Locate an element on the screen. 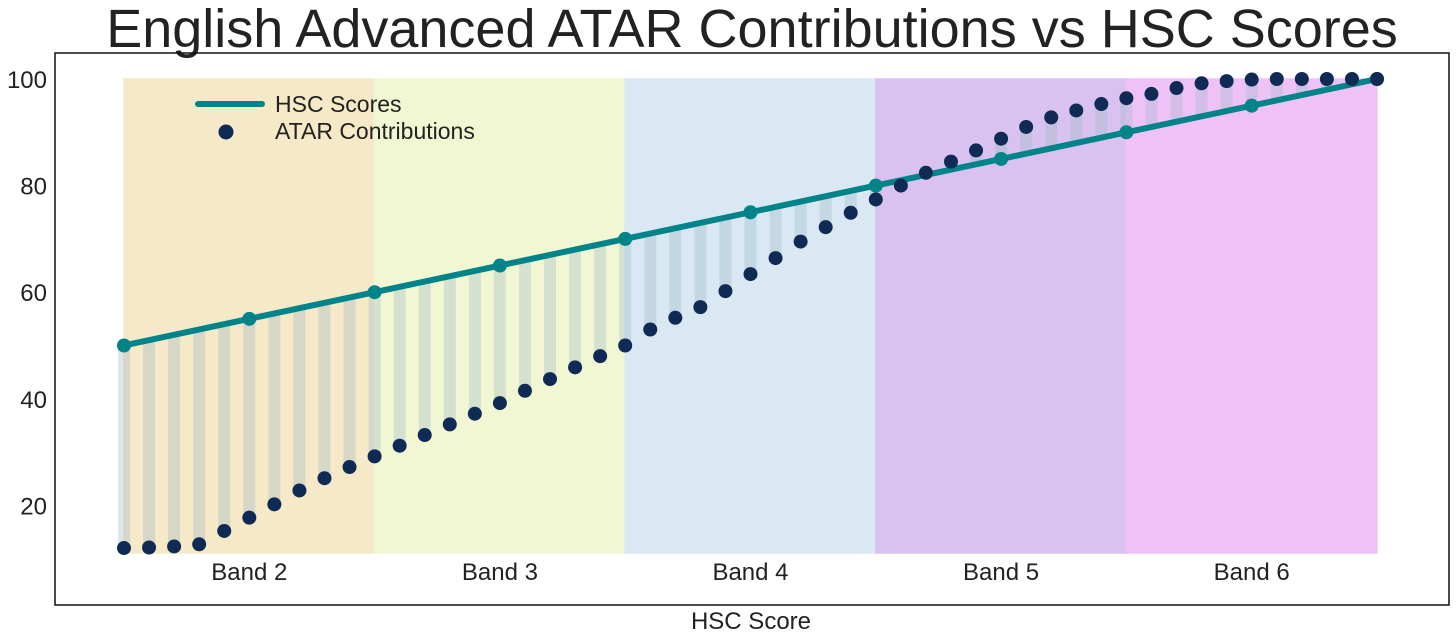  y-axis-ticks: 20 40 60 80 100 is located at coordinates (27, 293).